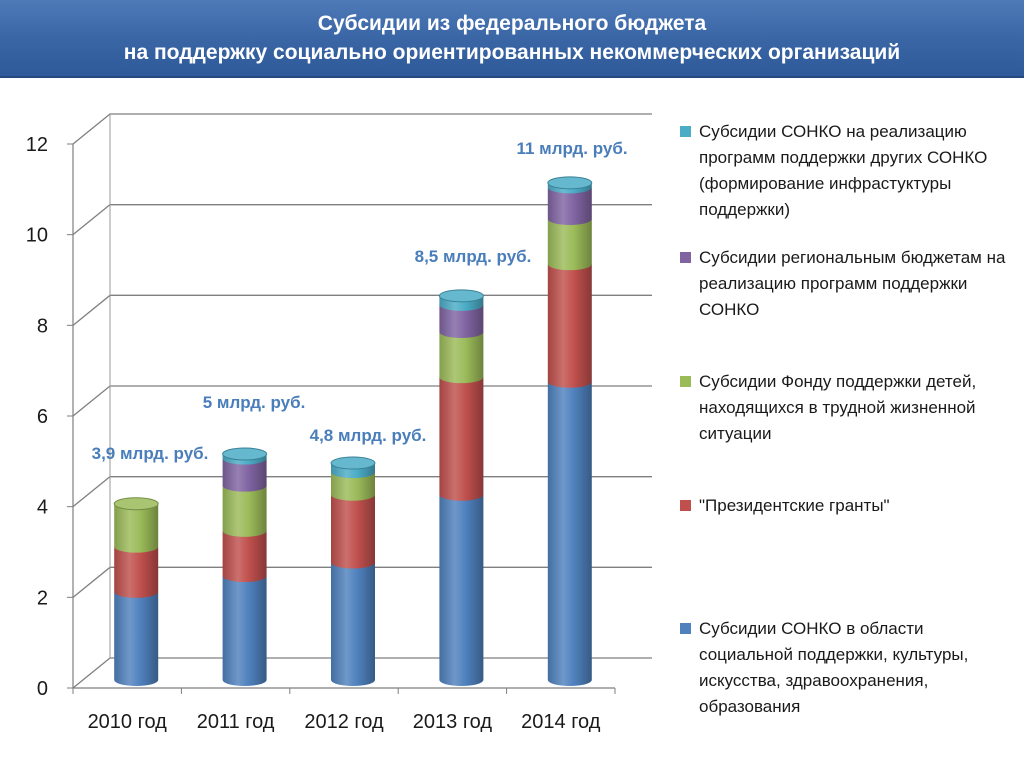 Image resolution: width=1024 pixels, height=768 pixels. Describe the element at coordinates (685, 257) in the screenshot. I see `legend-swatch-regional-budgets` at that location.